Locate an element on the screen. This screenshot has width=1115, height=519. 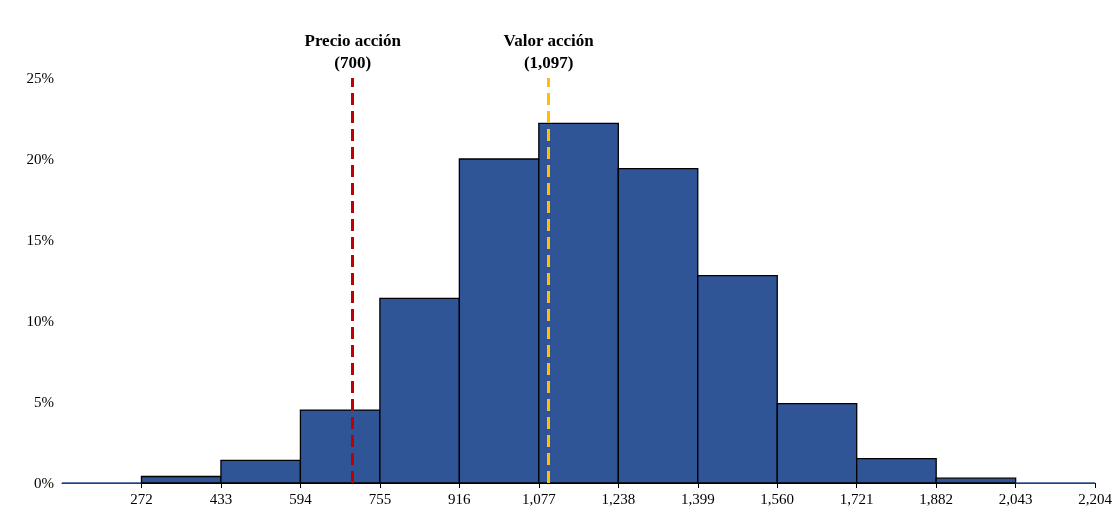
ref-line-label: Valor acción (1,097) is located at coordinates (549, 51).